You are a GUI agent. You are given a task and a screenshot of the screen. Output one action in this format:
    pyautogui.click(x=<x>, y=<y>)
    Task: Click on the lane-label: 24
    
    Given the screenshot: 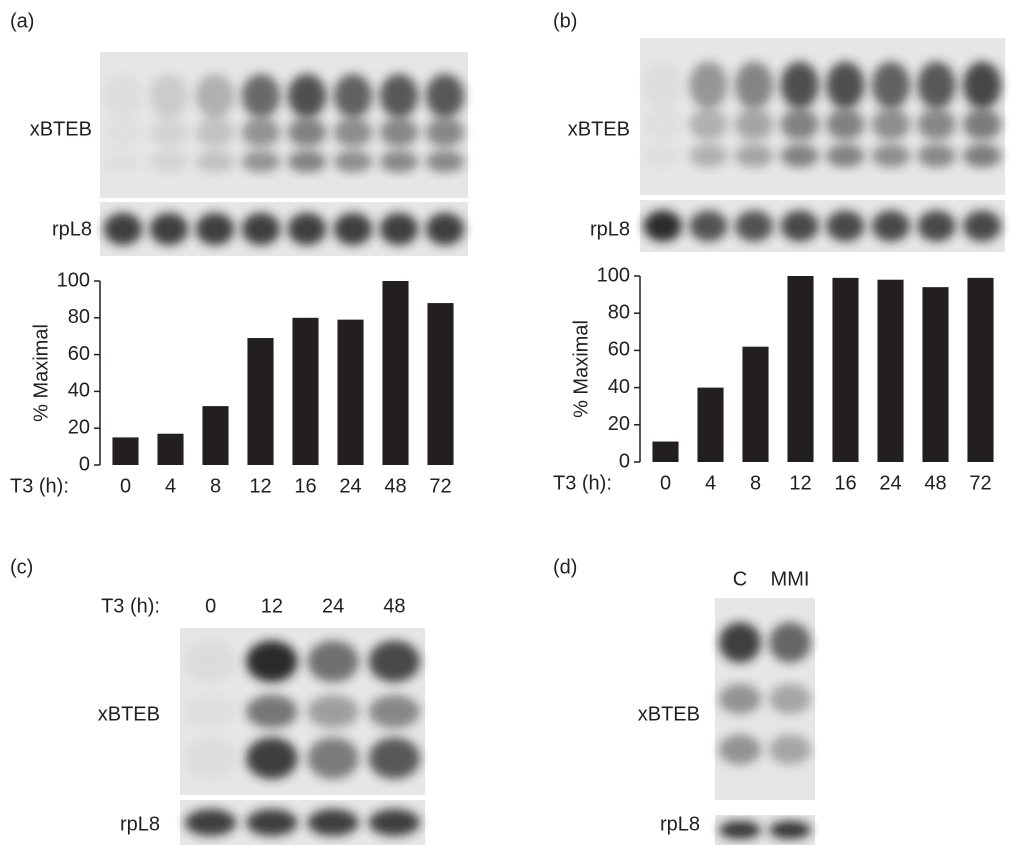 What is the action you would take?
    pyautogui.click(x=333, y=606)
    